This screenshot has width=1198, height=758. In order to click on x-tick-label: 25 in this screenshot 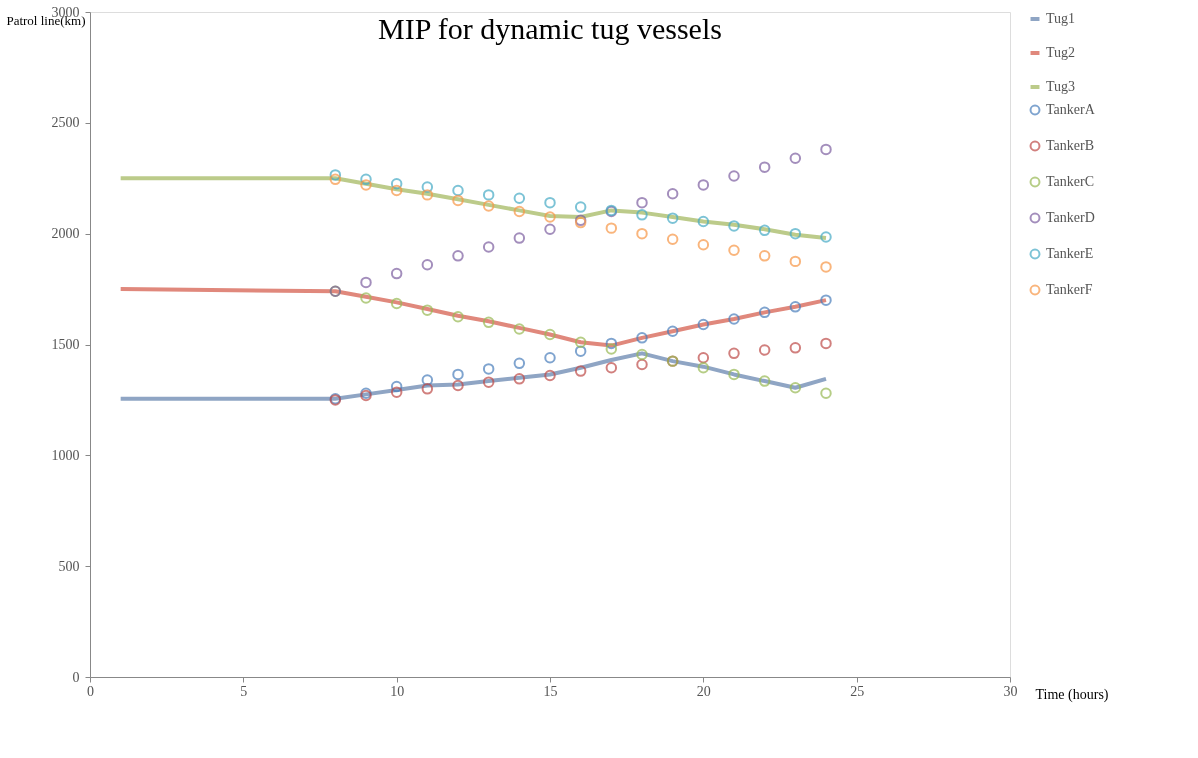, I will do `click(857, 691)`.